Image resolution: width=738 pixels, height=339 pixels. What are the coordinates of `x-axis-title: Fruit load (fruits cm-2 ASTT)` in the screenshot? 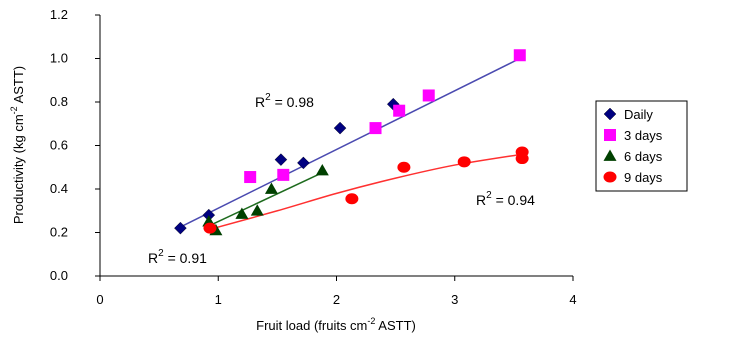 It's located at (336, 324).